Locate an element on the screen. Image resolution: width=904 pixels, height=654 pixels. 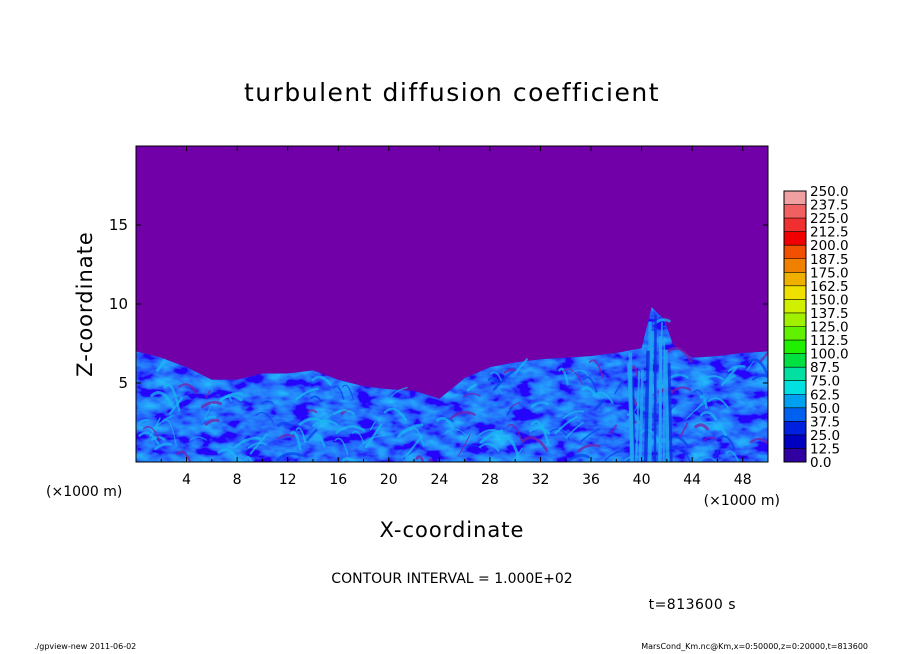
colorbar-label: 137.5 is located at coordinates (829, 314).